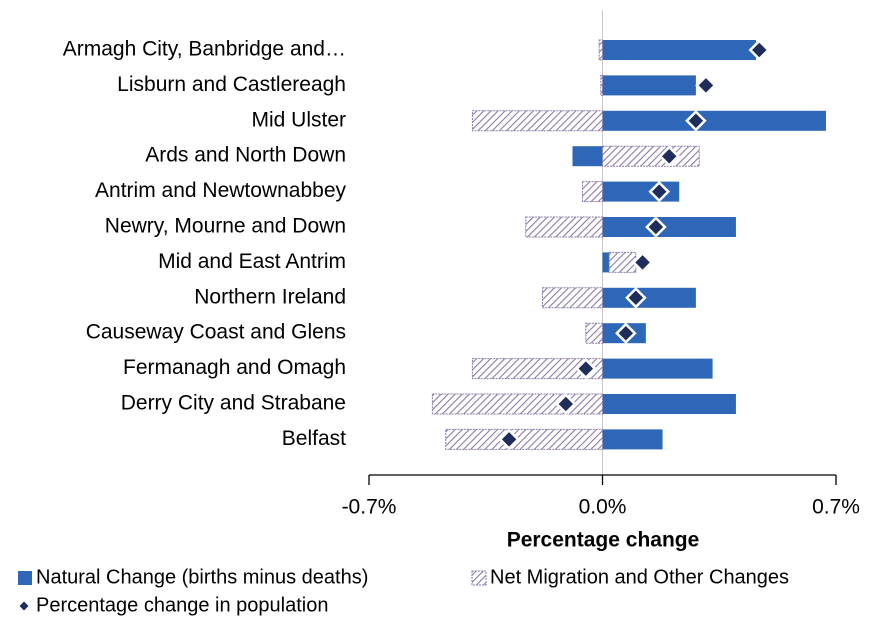 Image resolution: width=869 pixels, height=620 pixels. What do you see at coordinates (314, 438) in the screenshot?
I see `category-label: Belfast` at bounding box center [314, 438].